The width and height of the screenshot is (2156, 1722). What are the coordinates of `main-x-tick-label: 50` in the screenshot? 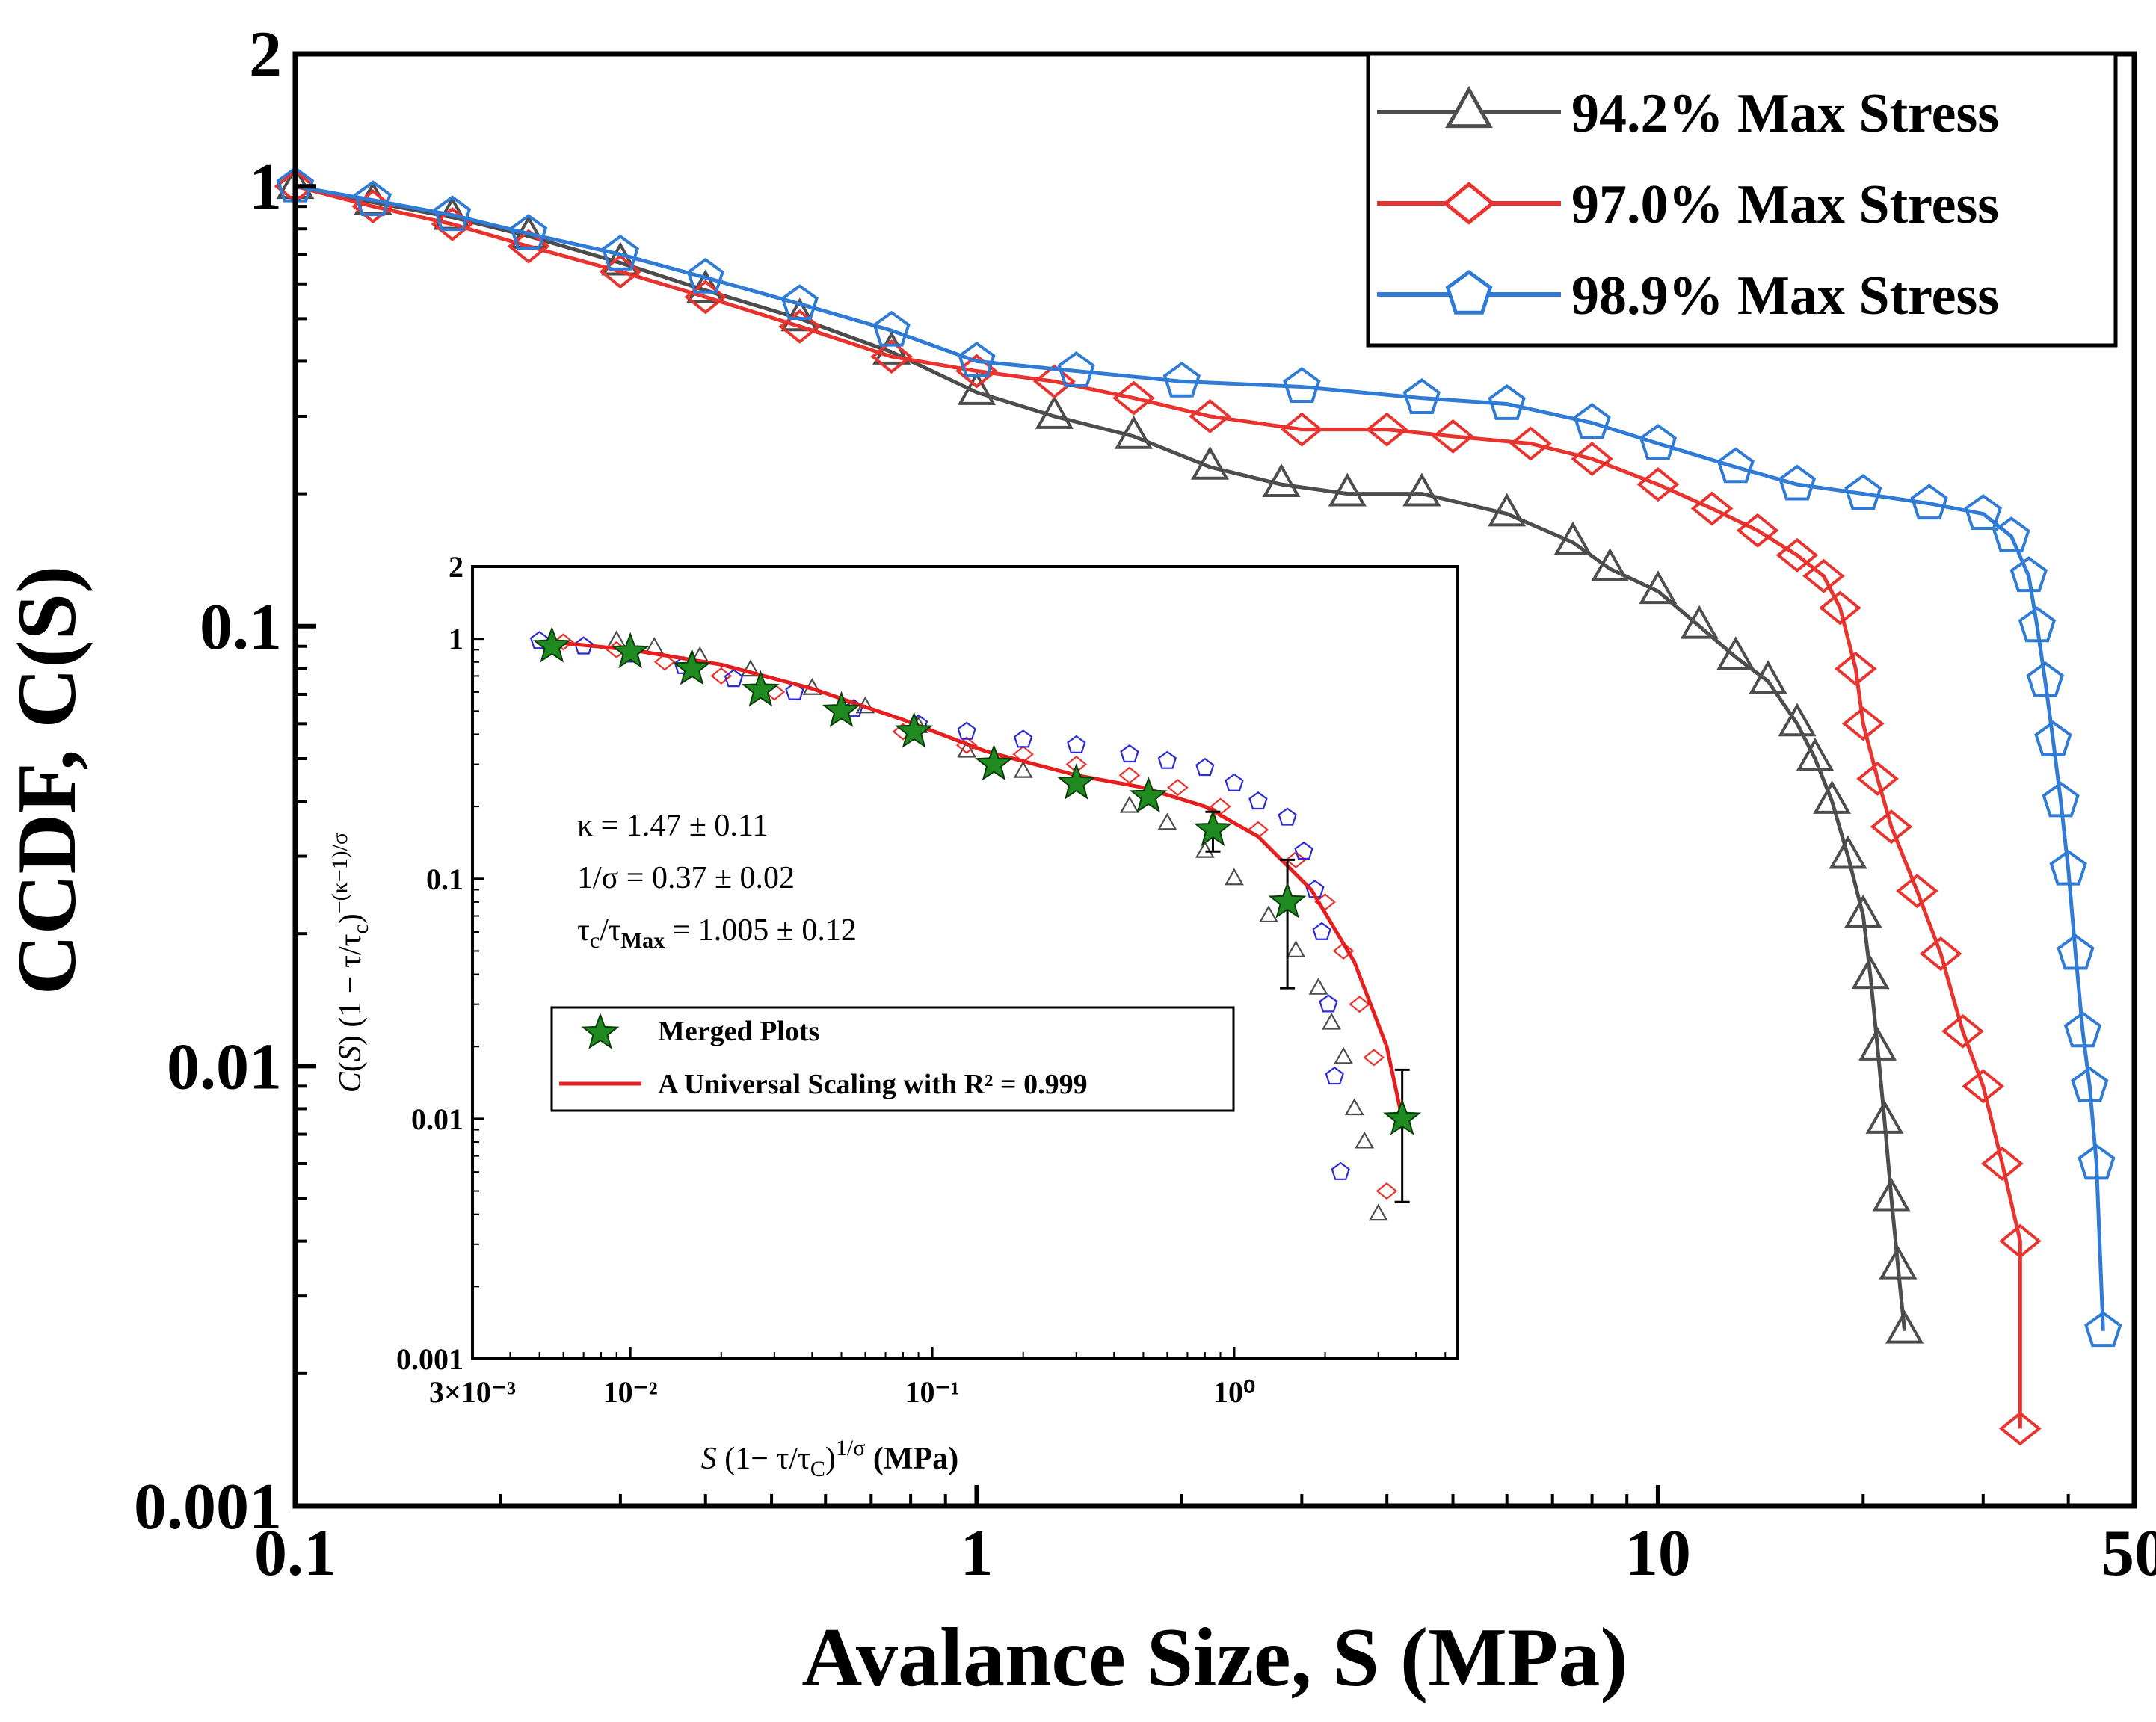 It's located at (2128, 1553).